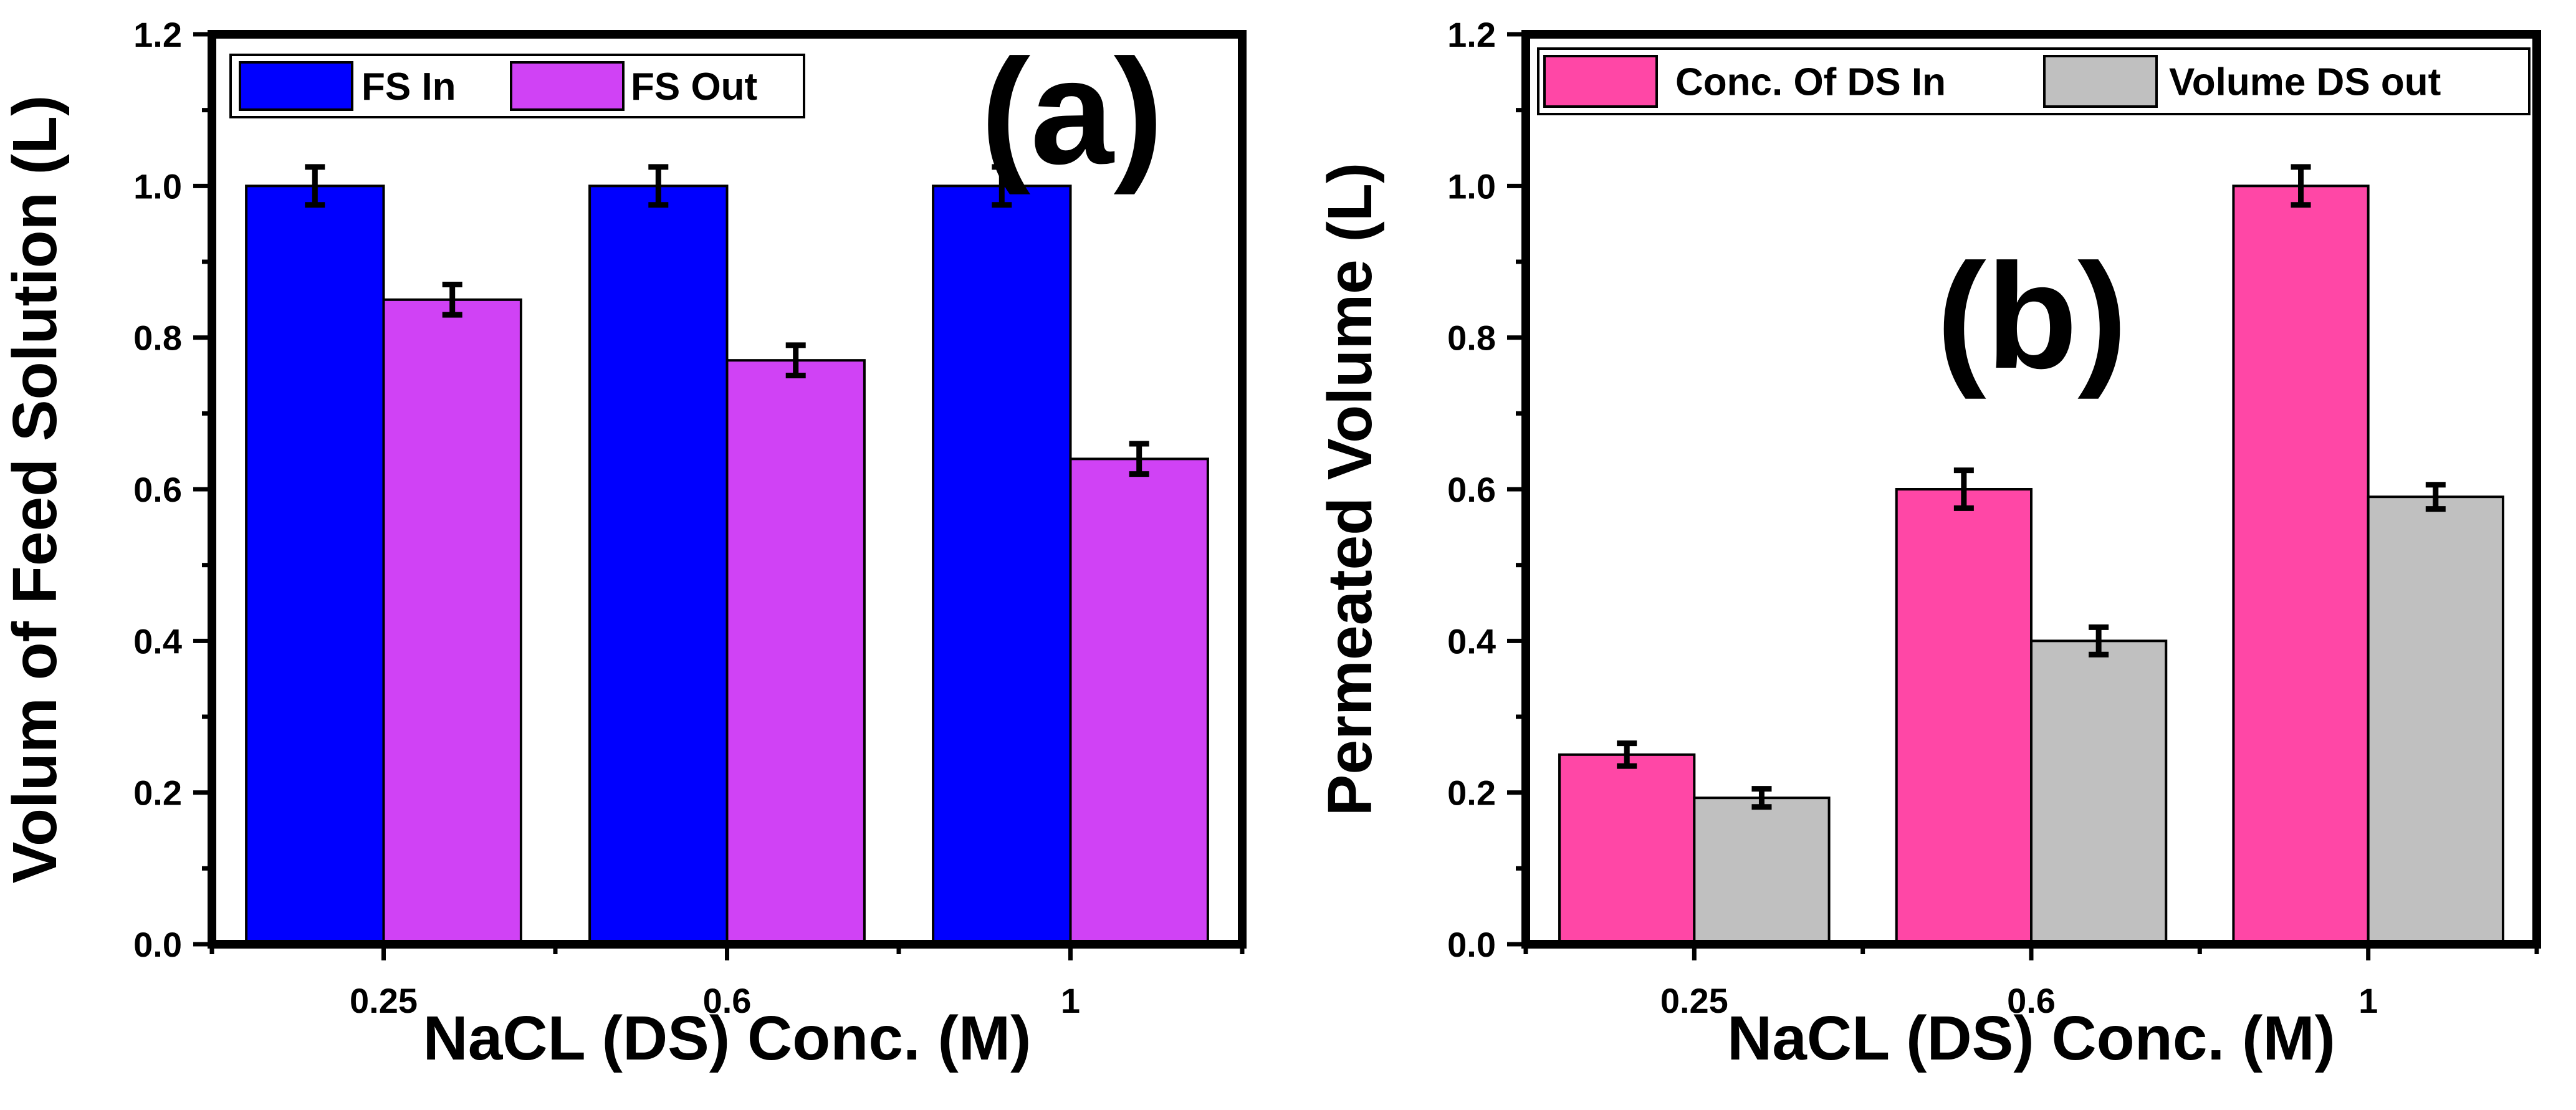  Describe the element at coordinates (1350, 489) in the screenshot. I see `y-axis-label: Permeated Volume (L)` at that location.